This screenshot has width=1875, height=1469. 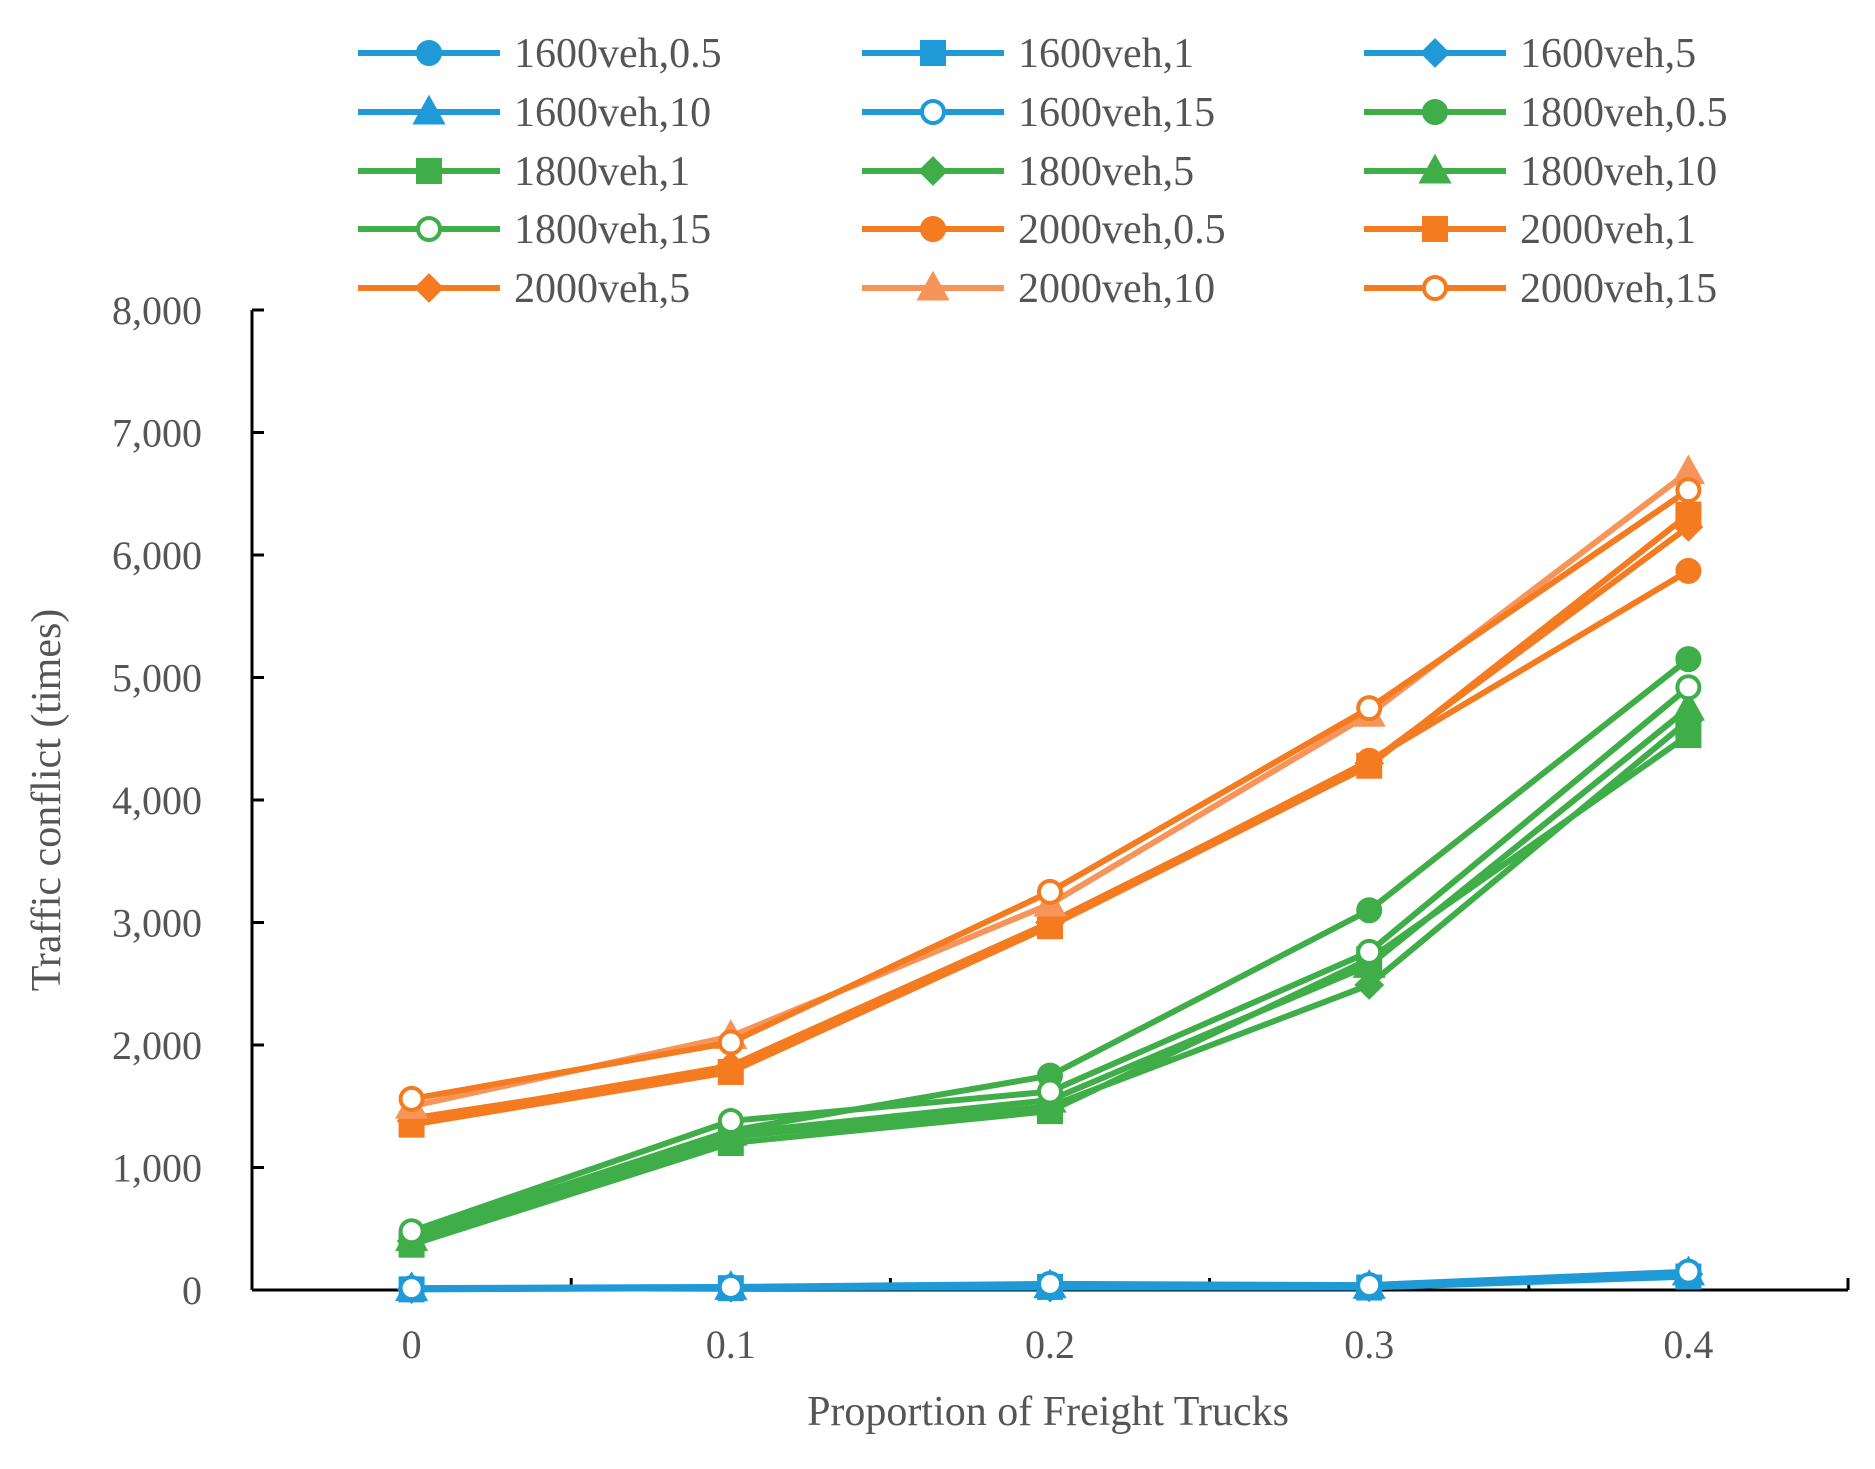 I want to click on legend-label: 1600veh,15, so click(x=1116, y=113).